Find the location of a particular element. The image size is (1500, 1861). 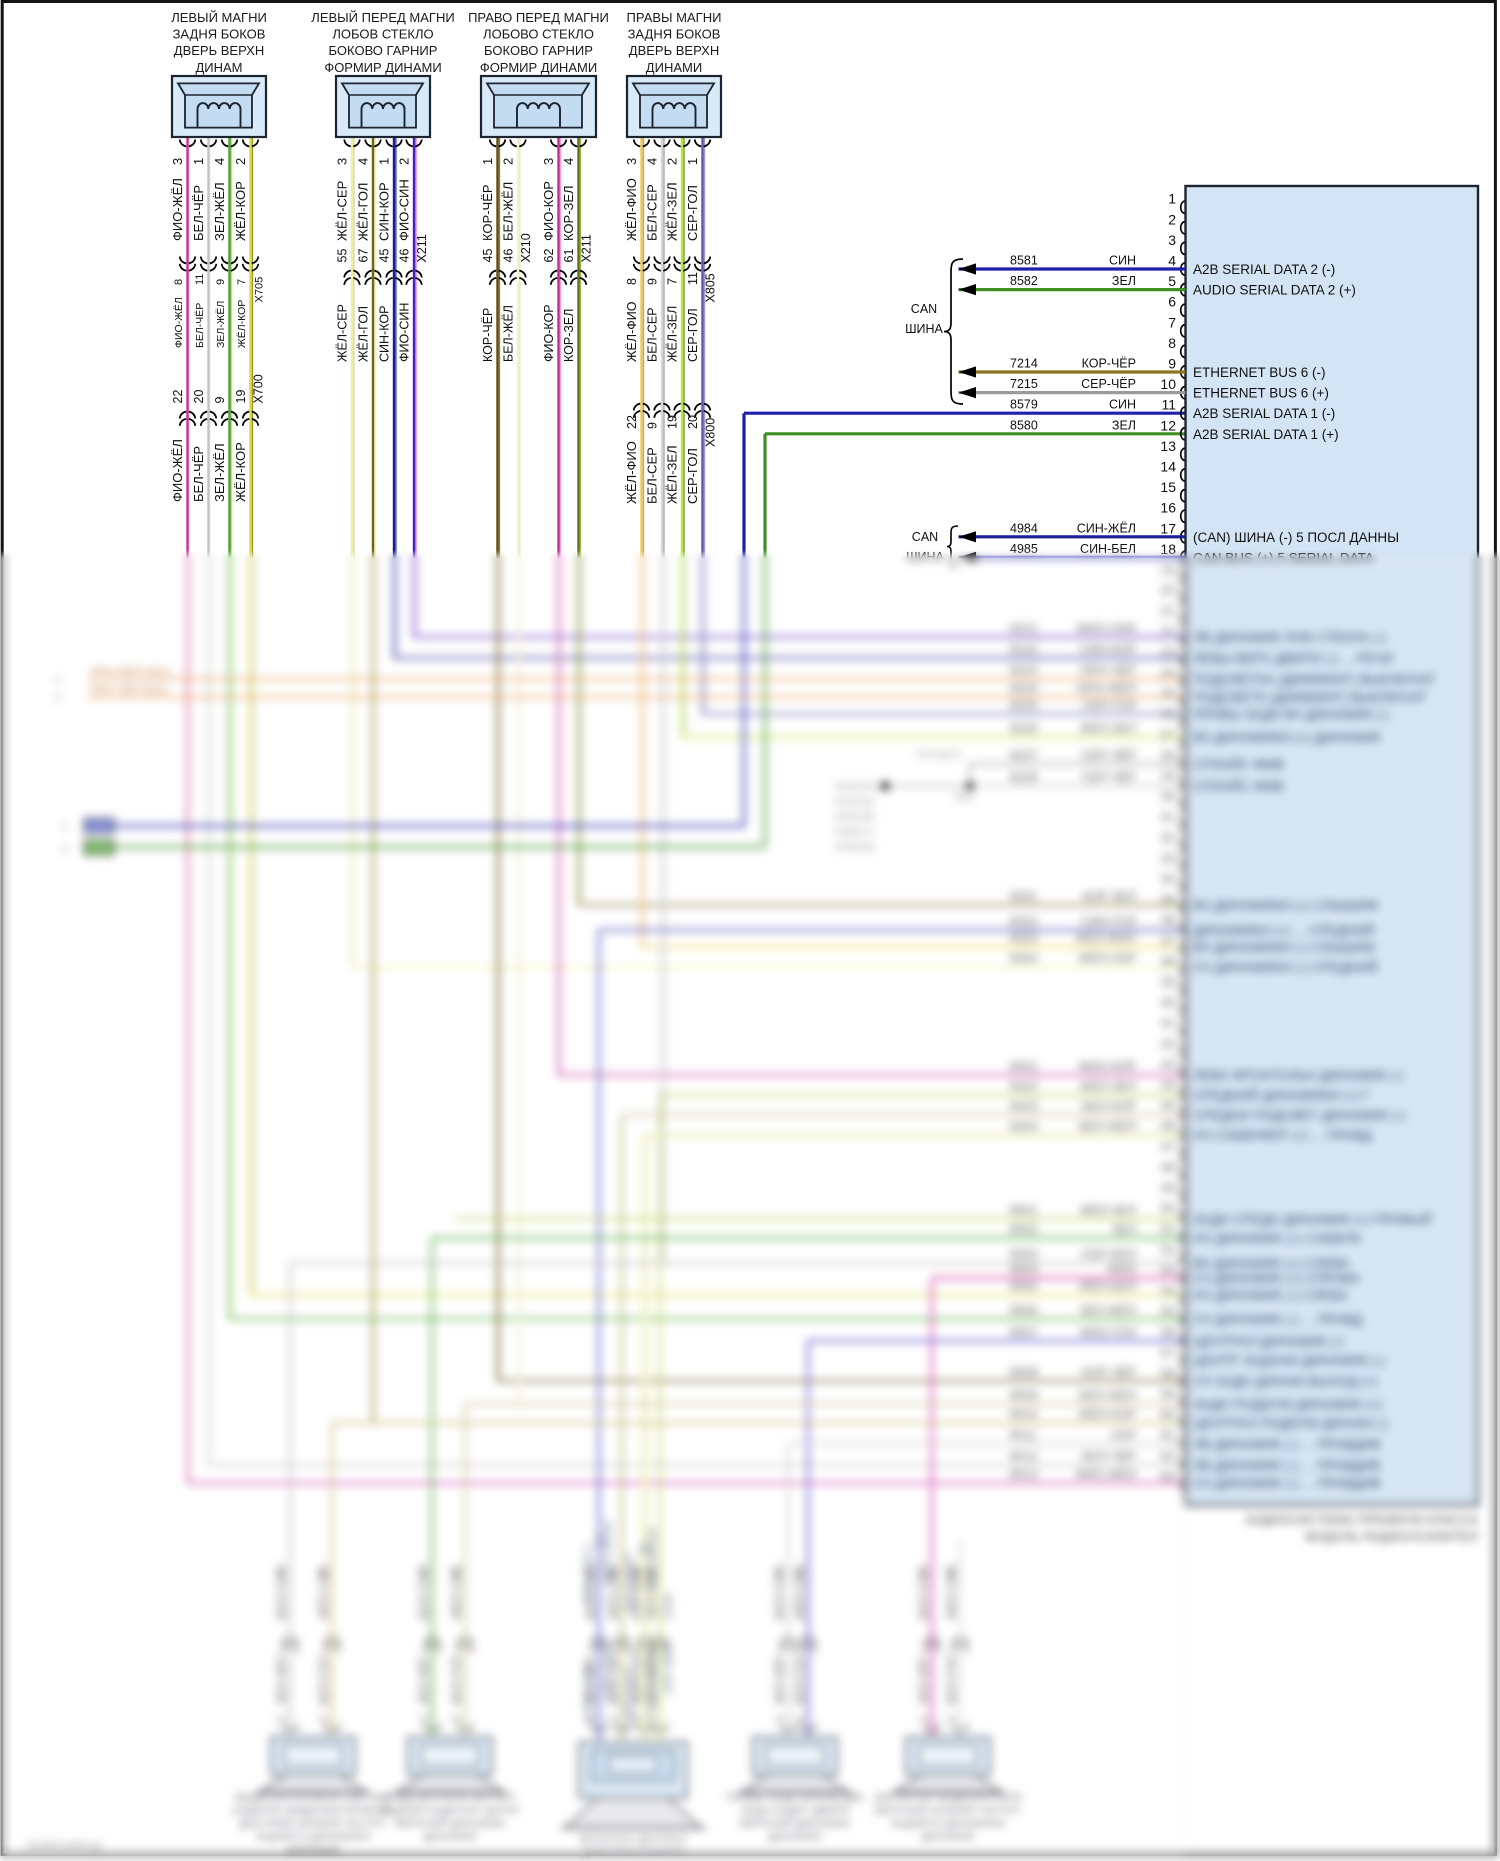

svg-text: ФИО-КОР is located at coordinates (548, 211).